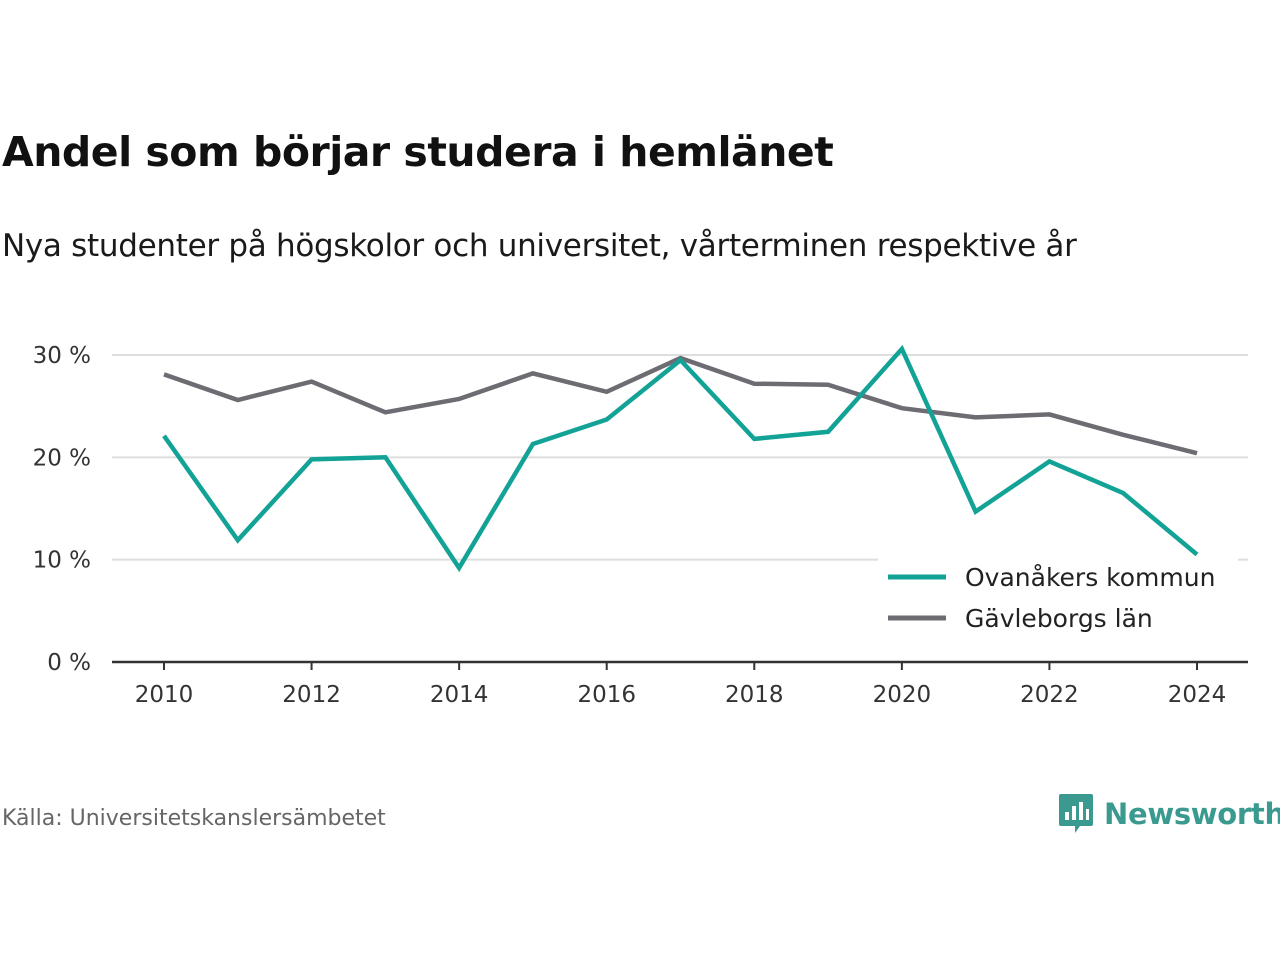 This screenshot has width=1280, height=960. I want to click on brand-name: Newsworthy, so click(1192, 814).